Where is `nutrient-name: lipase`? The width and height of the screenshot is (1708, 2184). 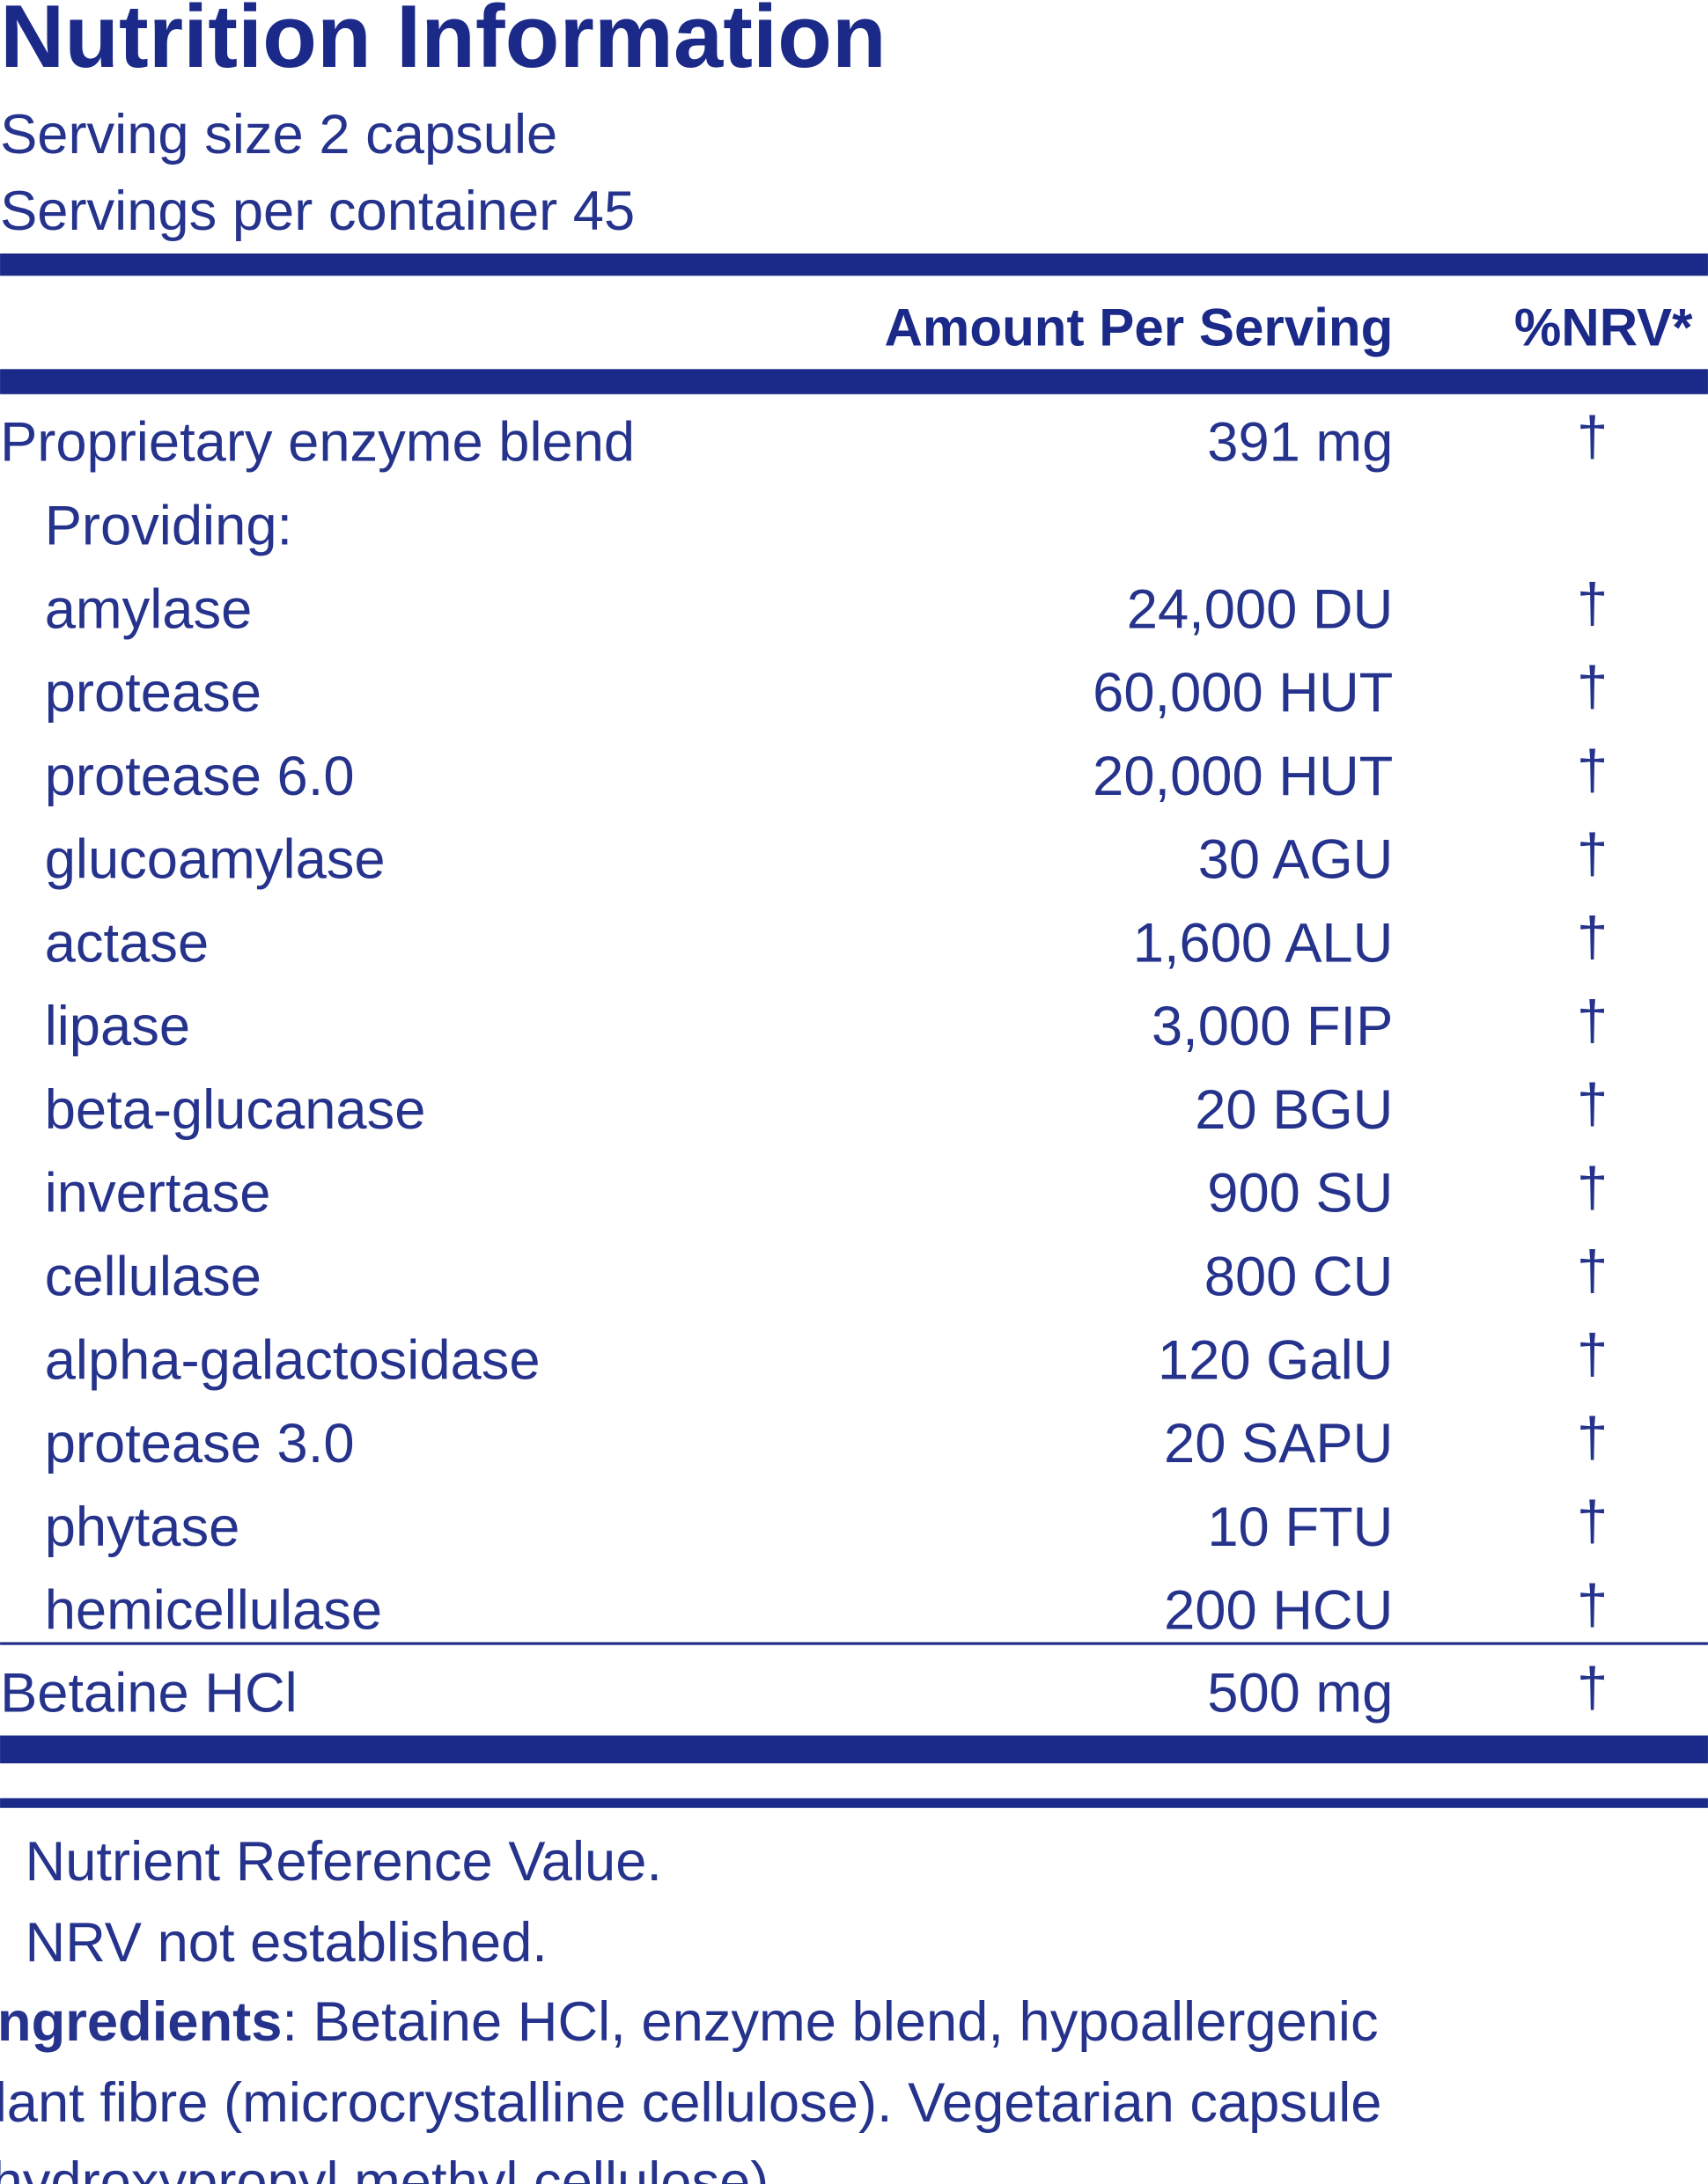 nutrient-name: lipase is located at coordinates (117, 1026).